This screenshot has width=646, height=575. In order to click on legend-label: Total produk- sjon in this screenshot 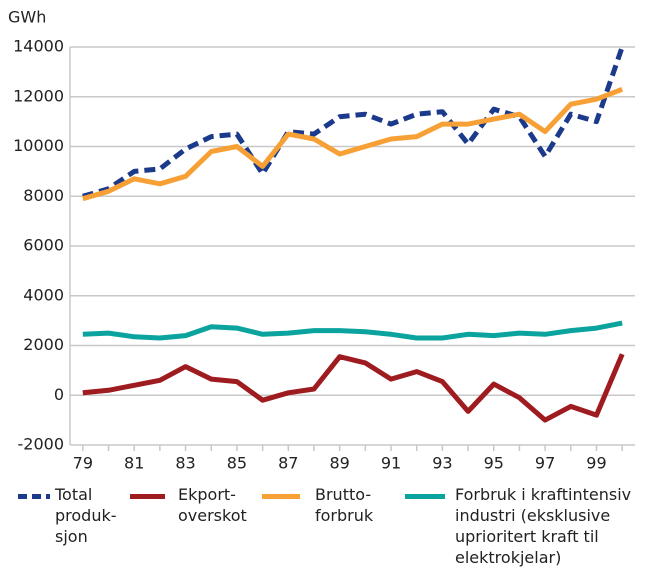, I will do `click(86, 515)`.